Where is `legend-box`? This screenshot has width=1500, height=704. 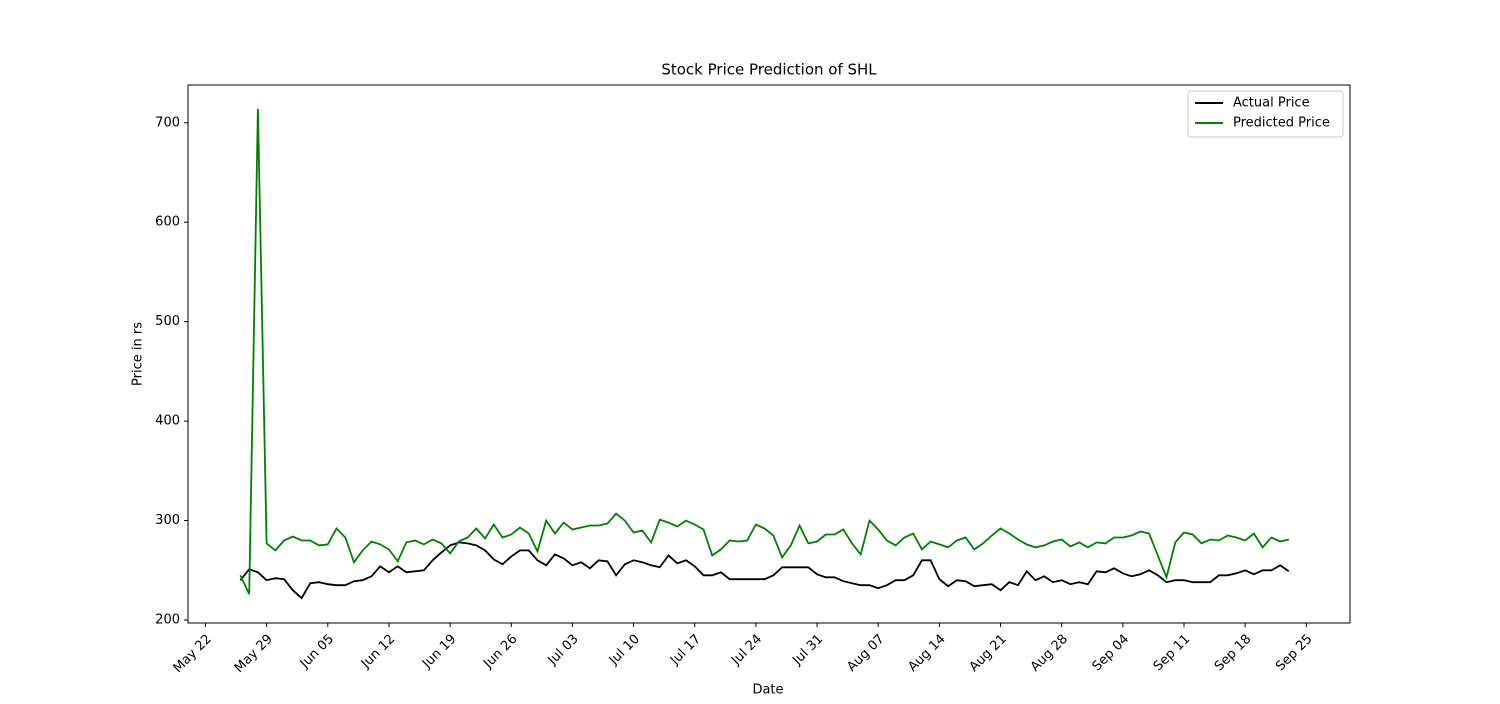 legend-box is located at coordinates (1265, 114).